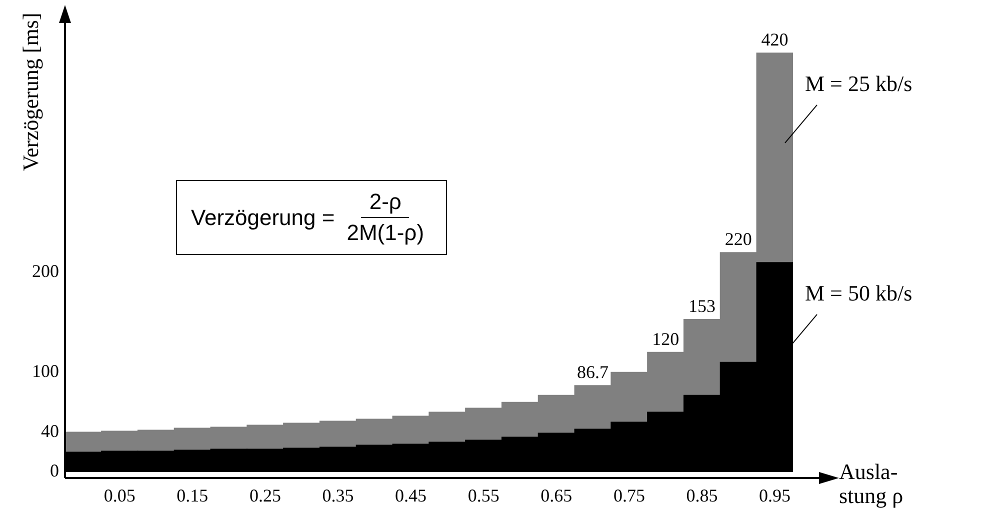 This screenshot has width=984, height=510. Describe the element at coordinates (50, 430) in the screenshot. I see `y-tick-label: 40` at that location.